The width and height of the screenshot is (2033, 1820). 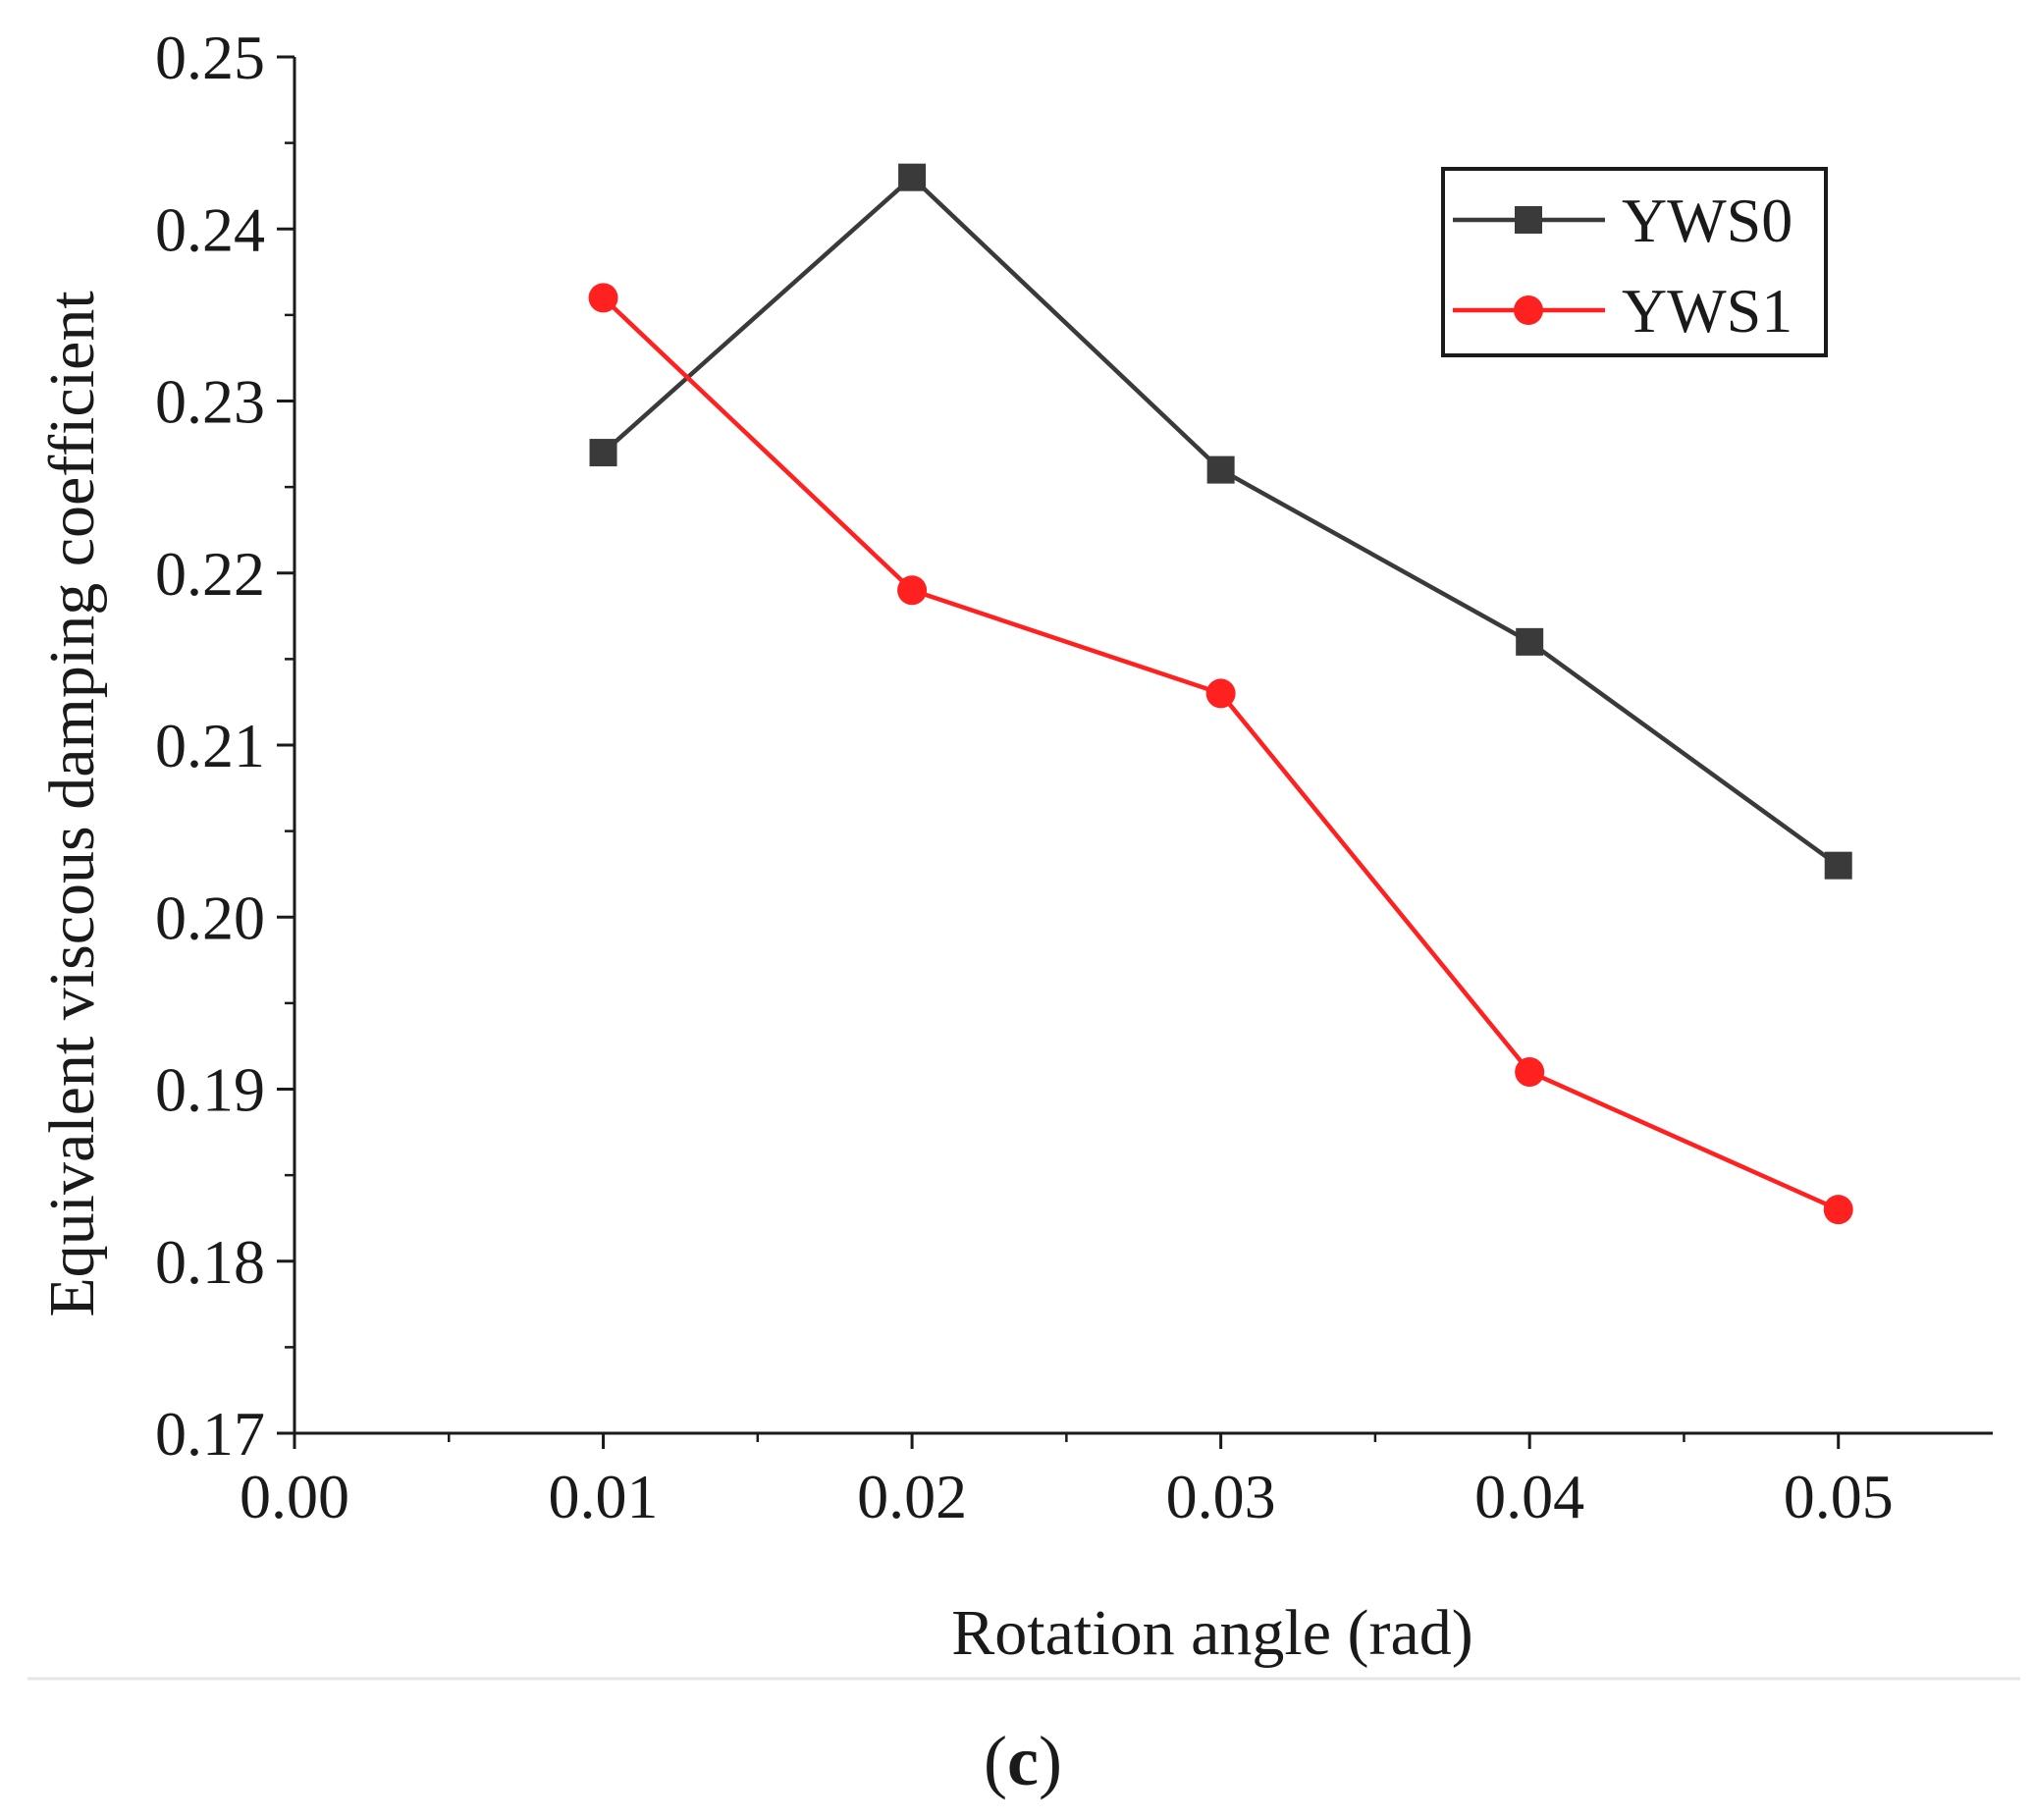 I want to click on legend-marker-YWS1, so click(x=1528, y=310).